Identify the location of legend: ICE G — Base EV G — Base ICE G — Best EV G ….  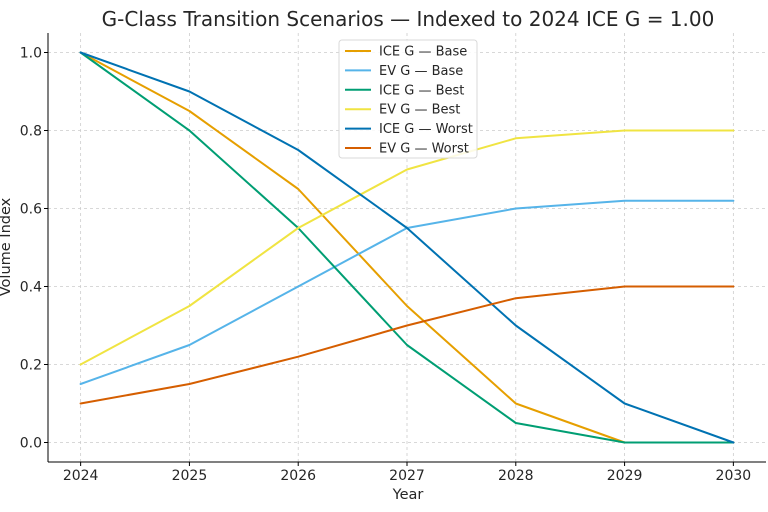
(408, 99).